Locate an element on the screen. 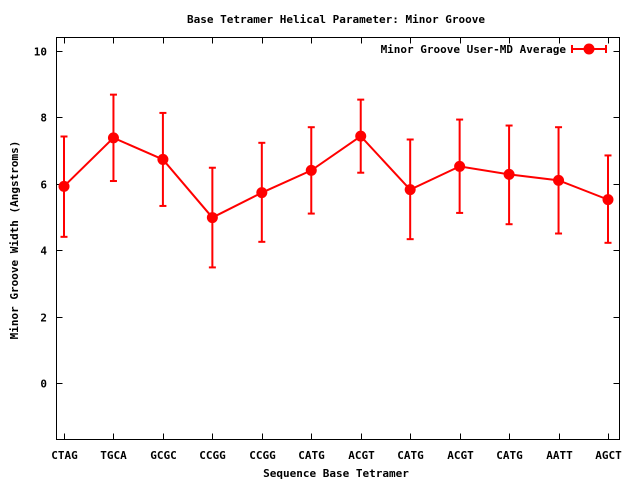  x-tick-label: GCGC is located at coordinates (163, 455).